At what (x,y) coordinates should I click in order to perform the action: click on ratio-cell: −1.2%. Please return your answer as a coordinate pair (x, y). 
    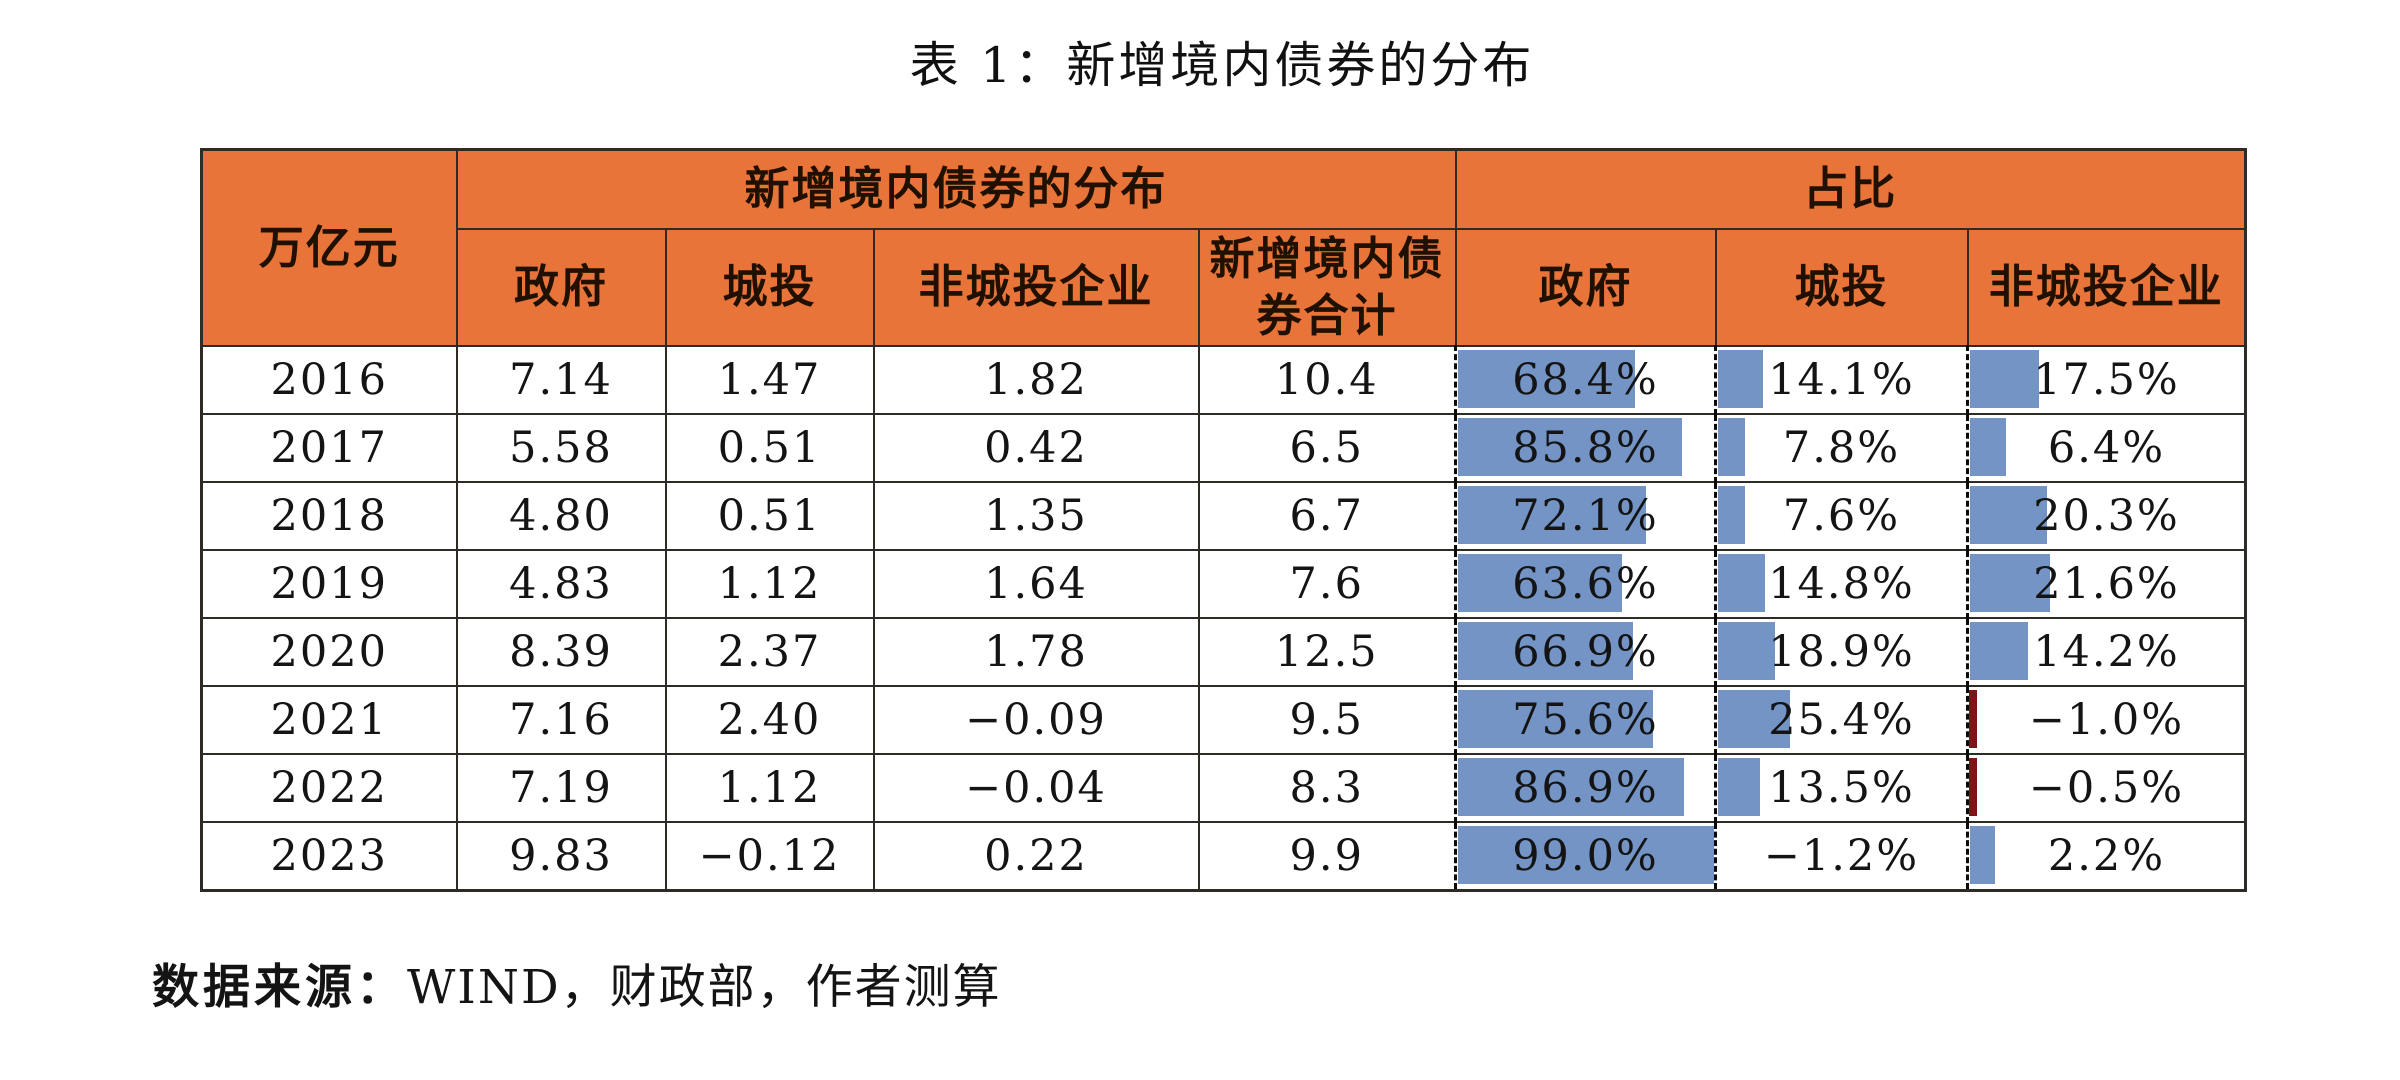
    Looking at the image, I should click on (1841, 856).